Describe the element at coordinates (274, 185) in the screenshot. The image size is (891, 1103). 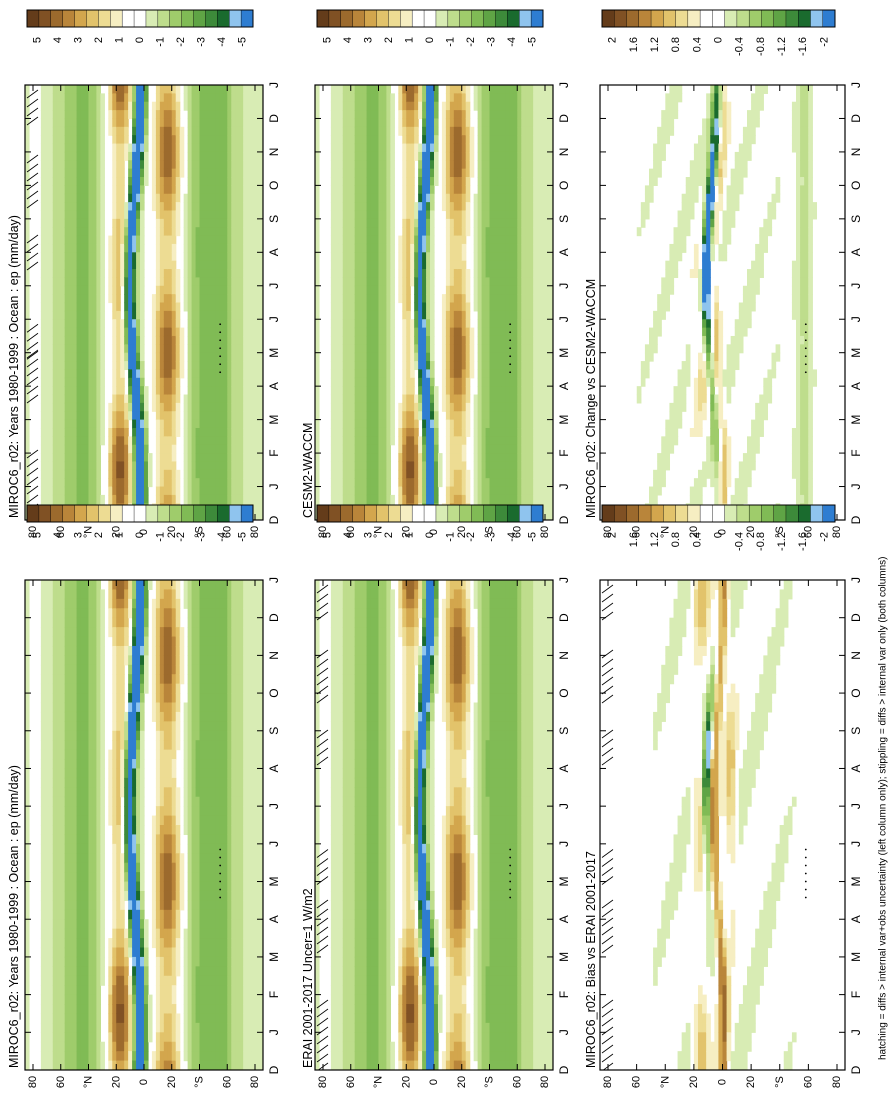
I see `month-label: O` at that location.